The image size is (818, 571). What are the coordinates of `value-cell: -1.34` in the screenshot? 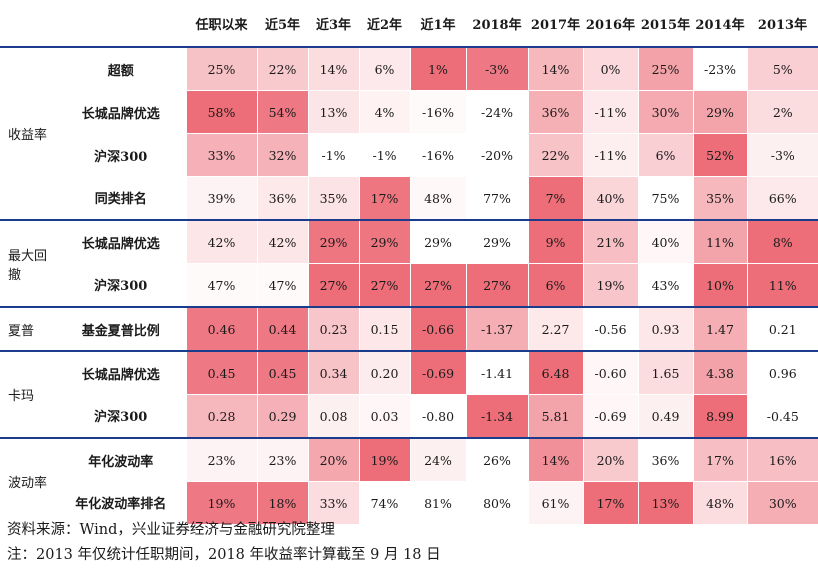 It's located at (496, 416).